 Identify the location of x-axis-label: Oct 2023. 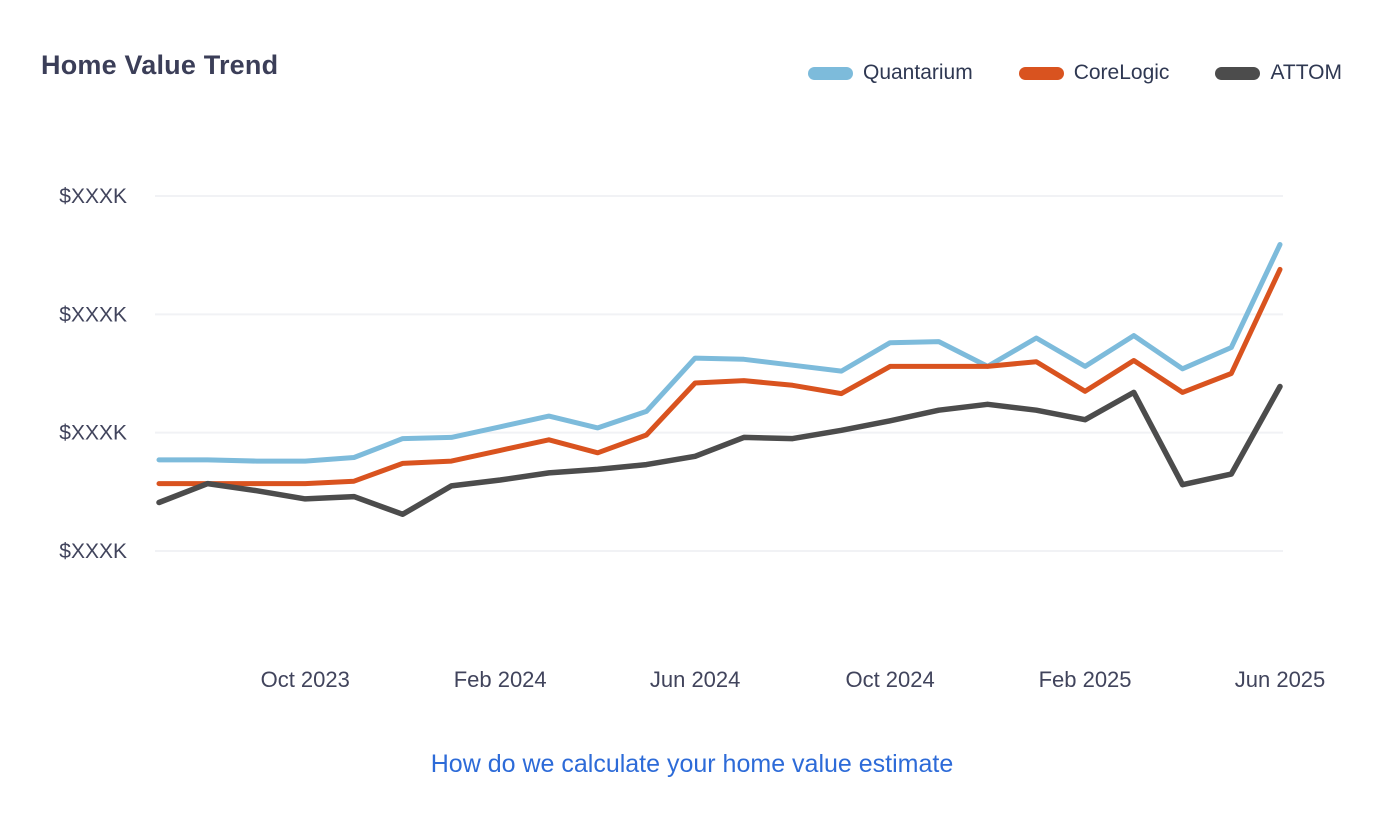
(305, 679).